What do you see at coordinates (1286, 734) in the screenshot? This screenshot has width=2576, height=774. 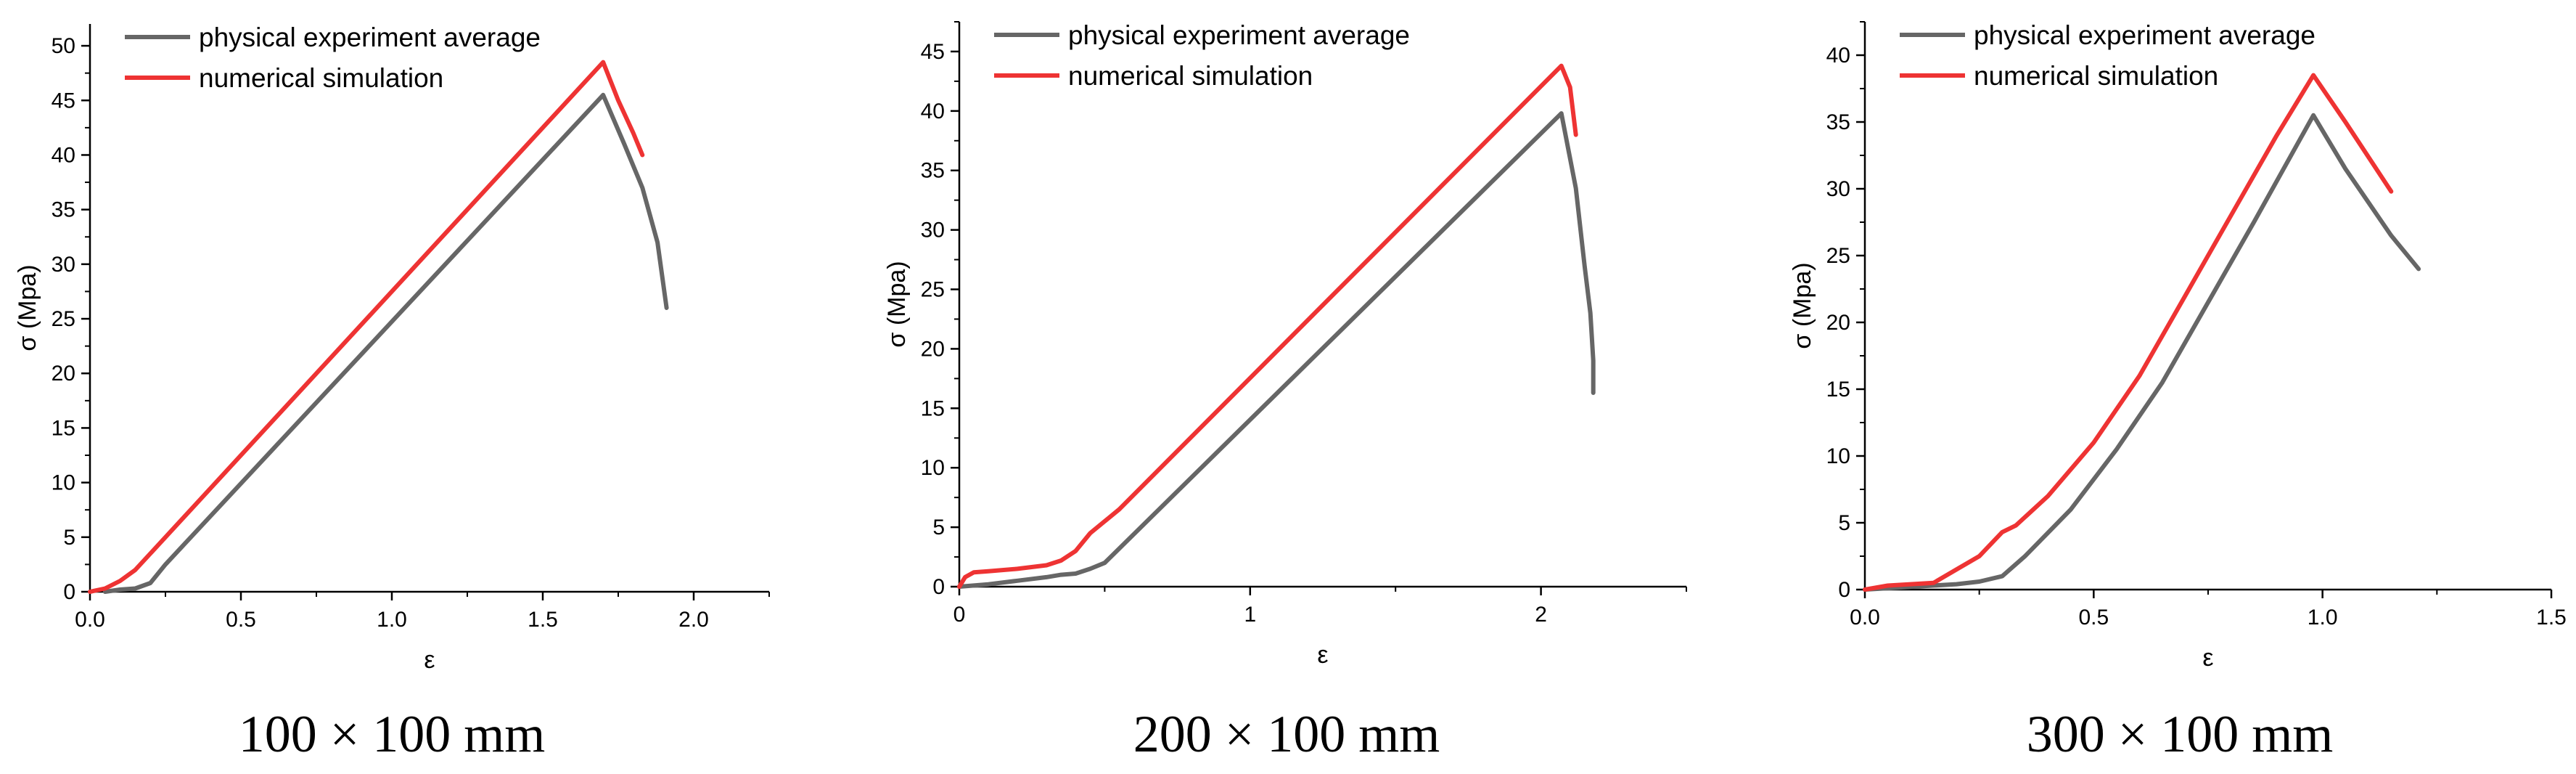 I see `panel-caption: 200 × 100 mm` at bounding box center [1286, 734].